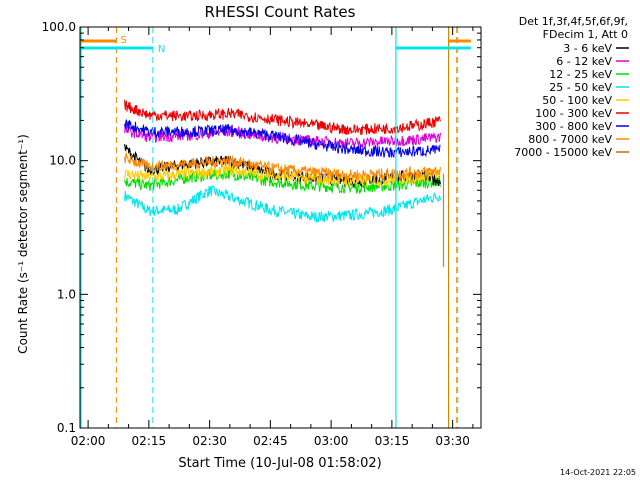 The image size is (640, 480). Describe the element at coordinates (59, 27) in the screenshot. I see `y-tick-label: 100.0` at that location.